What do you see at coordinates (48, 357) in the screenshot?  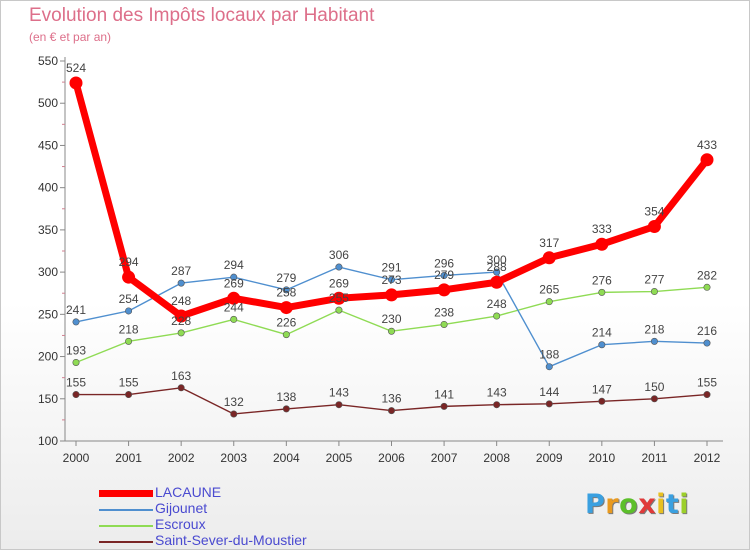 I see `y-tick-label: 200` at bounding box center [48, 357].